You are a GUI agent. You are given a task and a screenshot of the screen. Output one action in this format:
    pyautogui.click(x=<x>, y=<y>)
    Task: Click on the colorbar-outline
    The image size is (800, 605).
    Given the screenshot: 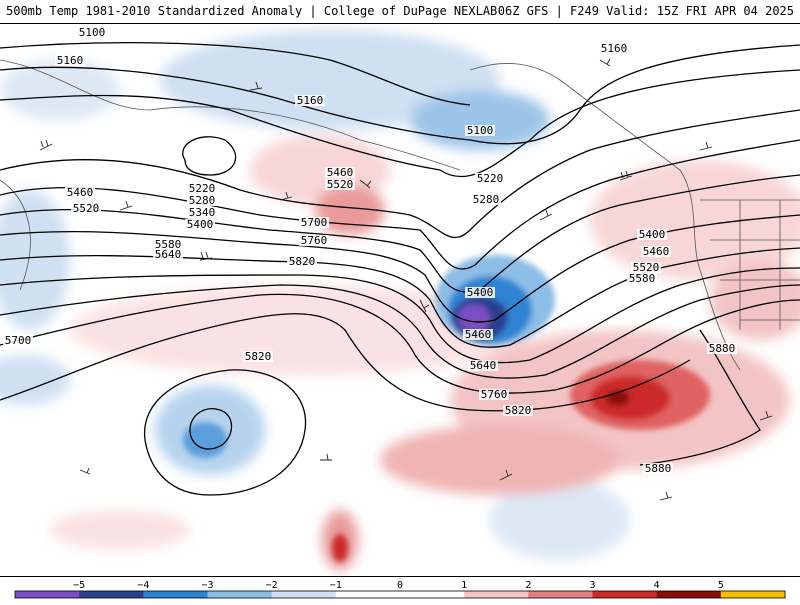 What is the action you would take?
    pyautogui.click(x=400, y=594)
    